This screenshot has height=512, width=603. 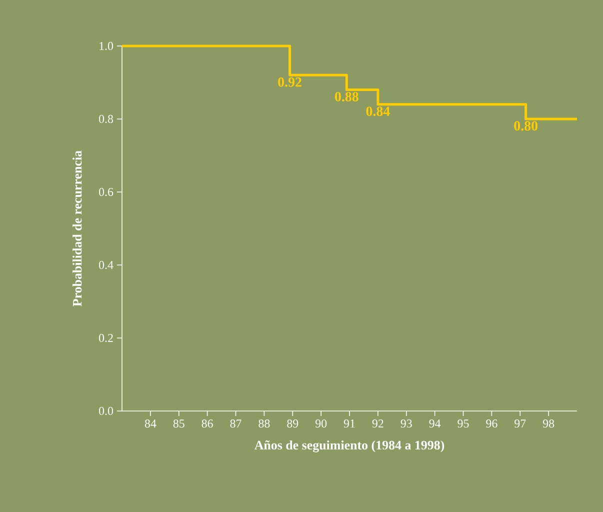 What do you see at coordinates (236, 424) in the screenshot?
I see `x-tick-label: 87` at bounding box center [236, 424].